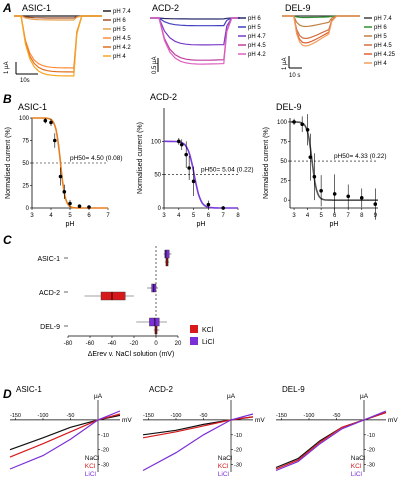 The width and height of the screenshot is (401, 500). What do you see at coordinates (360, 156) in the screenshot?
I see `b-annotation: pH50= 4.33 (0.22)` at bounding box center [360, 156].